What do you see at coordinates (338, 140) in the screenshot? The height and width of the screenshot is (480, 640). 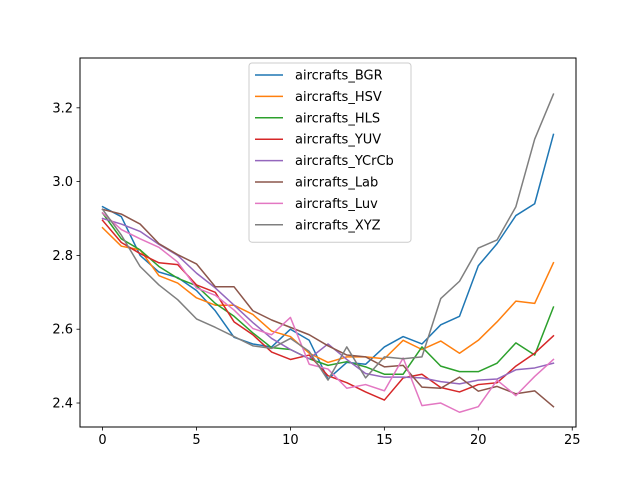 I see `legend-label: aircrafts_YUV` at bounding box center [338, 140].